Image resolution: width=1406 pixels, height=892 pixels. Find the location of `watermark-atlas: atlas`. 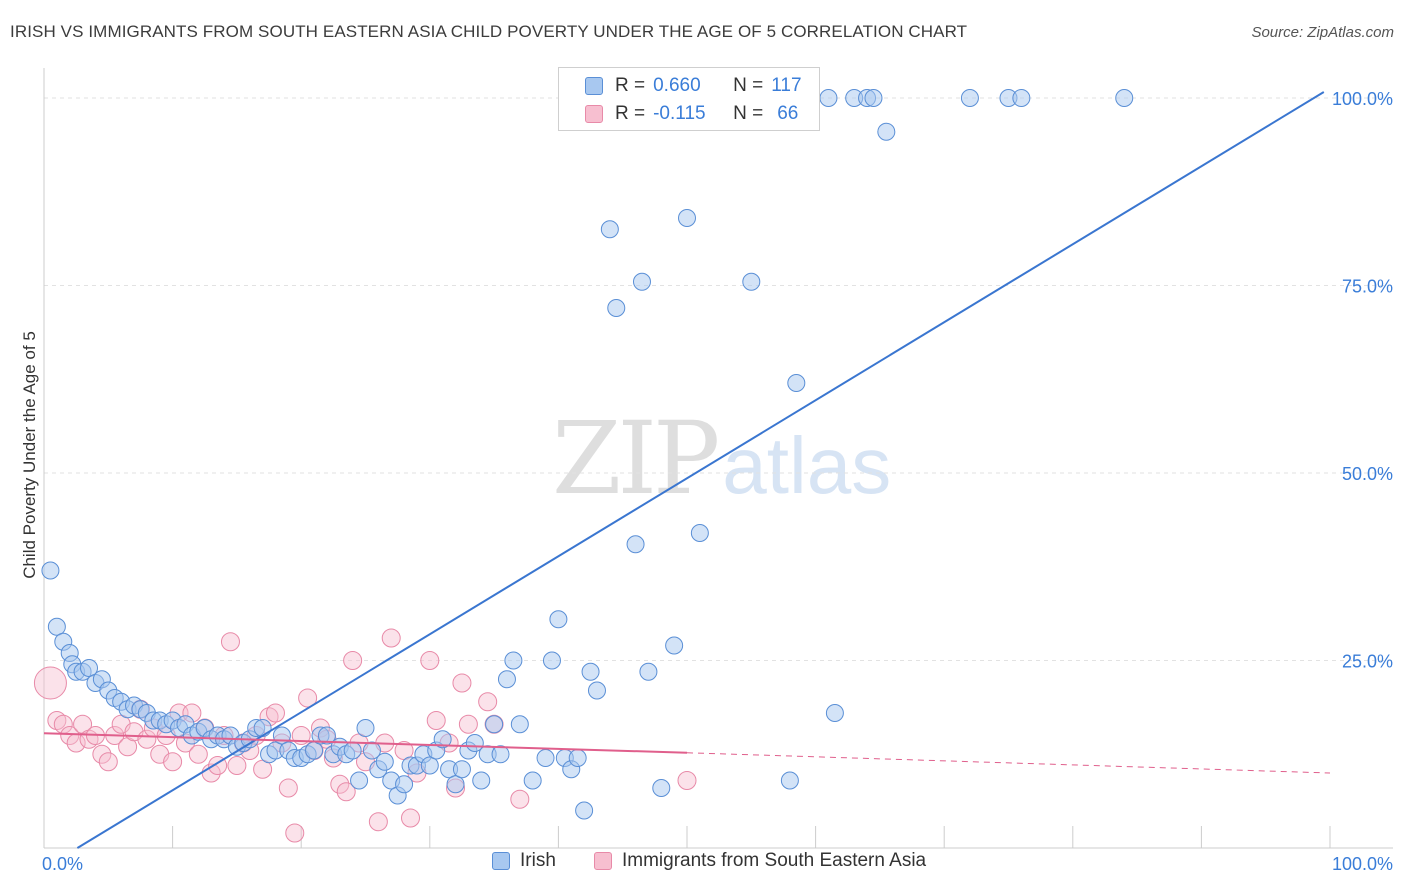

watermark-atlas: atlas is located at coordinates (807, 465).